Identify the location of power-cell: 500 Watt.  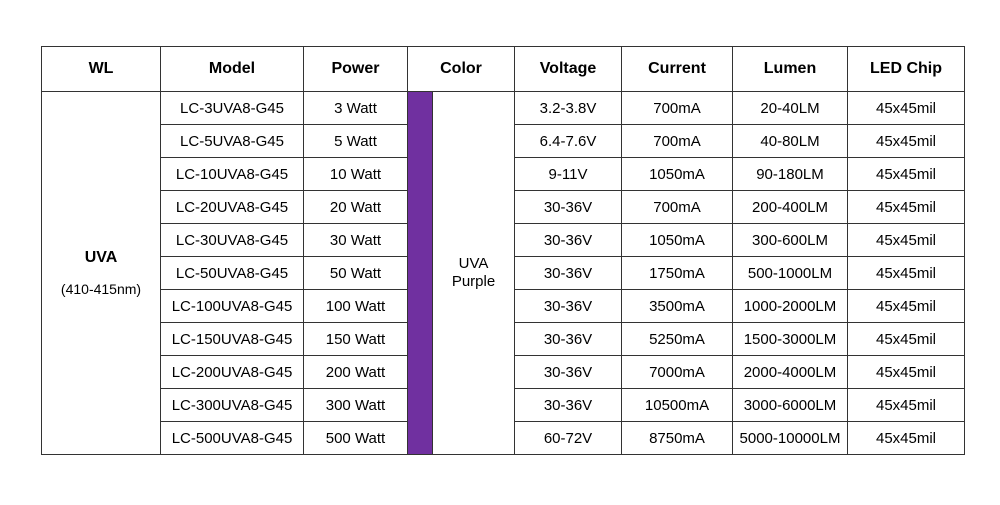
(355, 438).